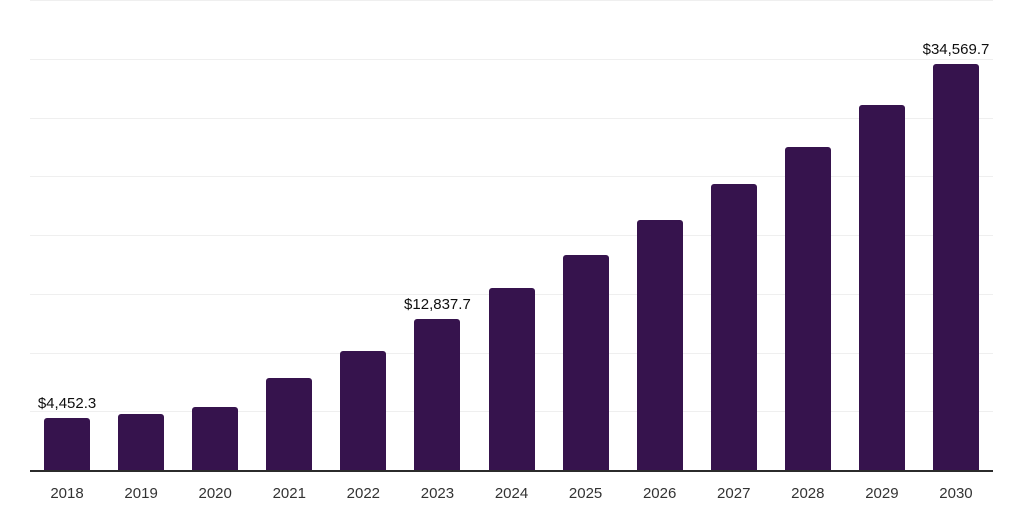 This screenshot has height=512, width=1024. What do you see at coordinates (585, 362) in the screenshot?
I see `bar-2025` at bounding box center [585, 362].